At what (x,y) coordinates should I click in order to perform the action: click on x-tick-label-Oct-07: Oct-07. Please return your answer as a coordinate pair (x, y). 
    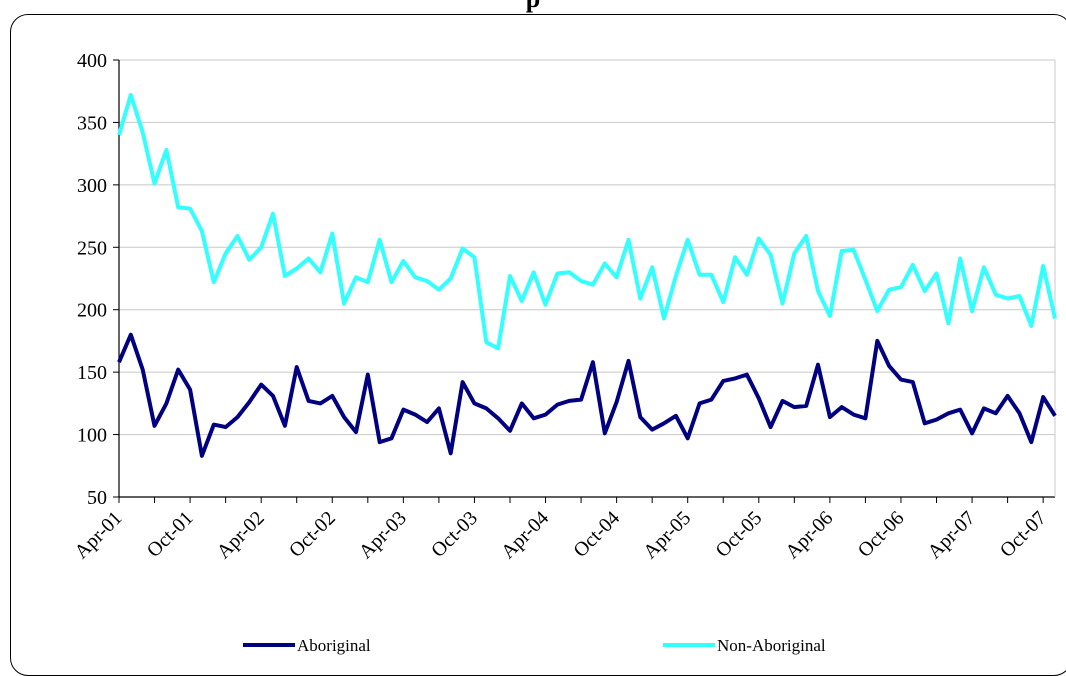
    Looking at the image, I should click on (1023, 534).